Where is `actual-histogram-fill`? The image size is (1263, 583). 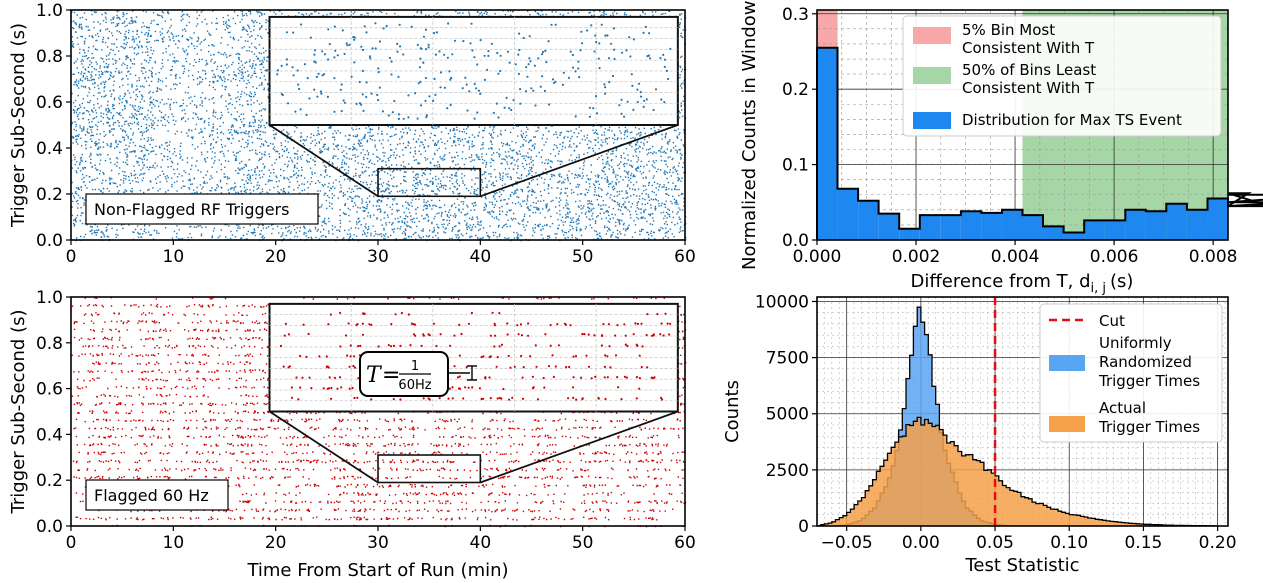
actual-histogram-fill is located at coordinates (1017, 471).